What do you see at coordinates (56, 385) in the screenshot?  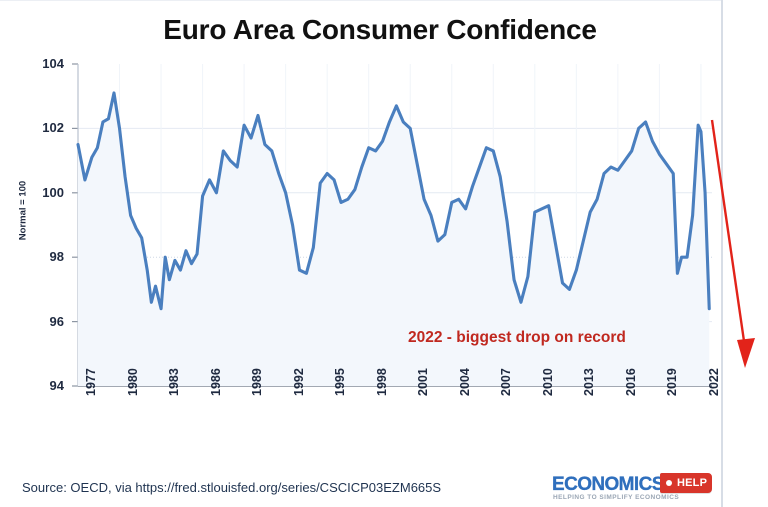 I see `y-tick-94: 94` at bounding box center [56, 385].